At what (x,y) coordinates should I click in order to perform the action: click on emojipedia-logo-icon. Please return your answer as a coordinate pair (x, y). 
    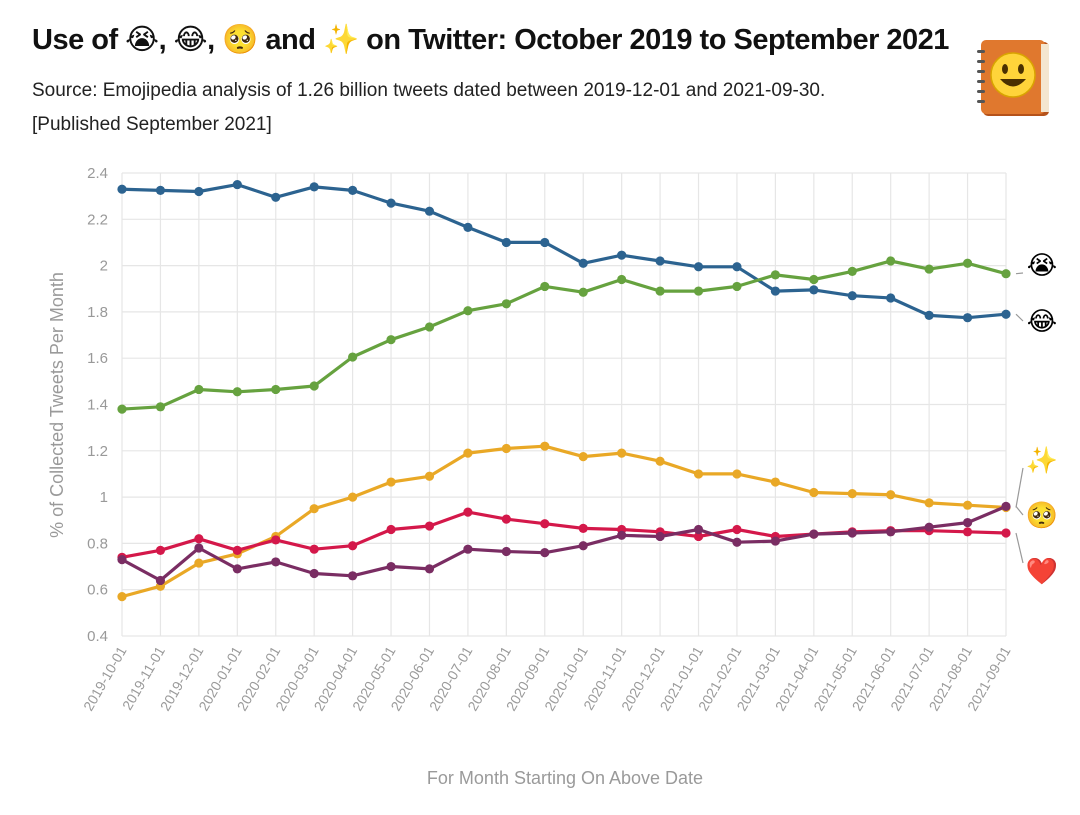
    Looking at the image, I should click on (1013, 78).